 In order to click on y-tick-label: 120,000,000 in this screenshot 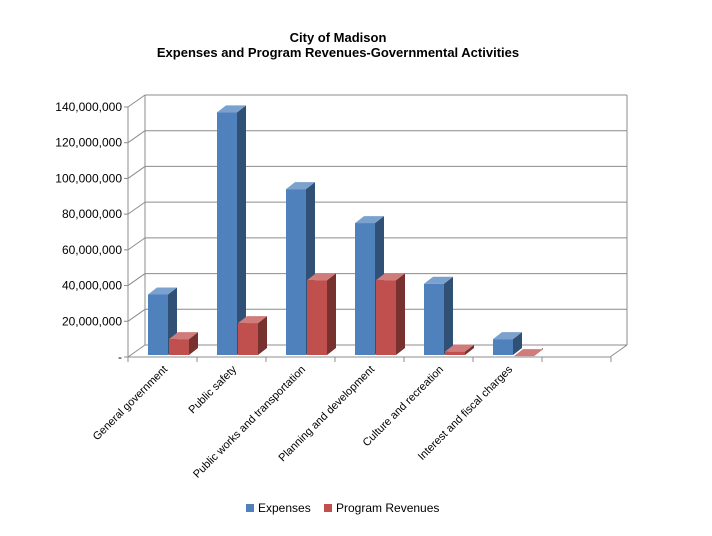, I will do `click(88, 143)`.